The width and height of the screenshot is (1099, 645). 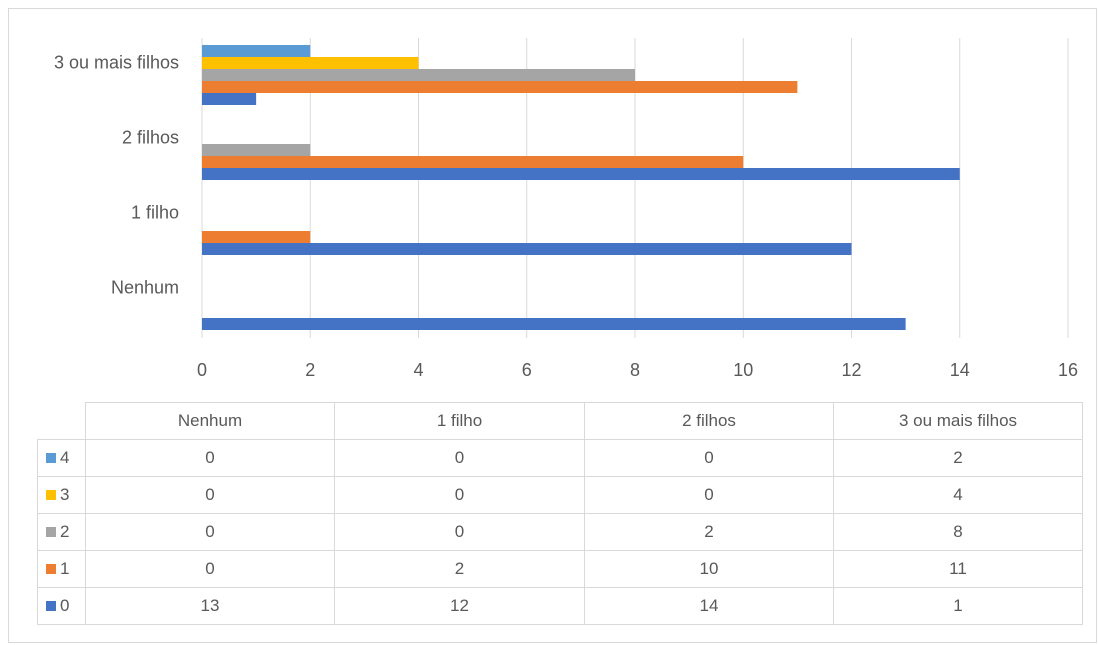 I want to click on legend-label: 1, so click(x=65, y=568).